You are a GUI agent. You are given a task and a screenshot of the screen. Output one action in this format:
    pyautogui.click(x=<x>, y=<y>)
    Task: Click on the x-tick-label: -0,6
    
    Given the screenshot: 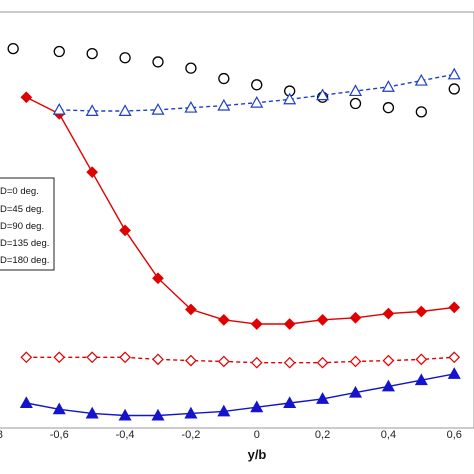 What is the action you would take?
    pyautogui.click(x=59, y=435)
    